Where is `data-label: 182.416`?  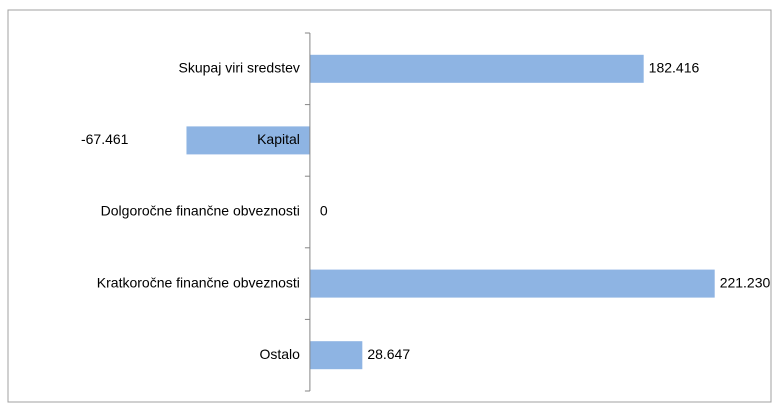
data-label: 182.416 is located at coordinates (674, 68).